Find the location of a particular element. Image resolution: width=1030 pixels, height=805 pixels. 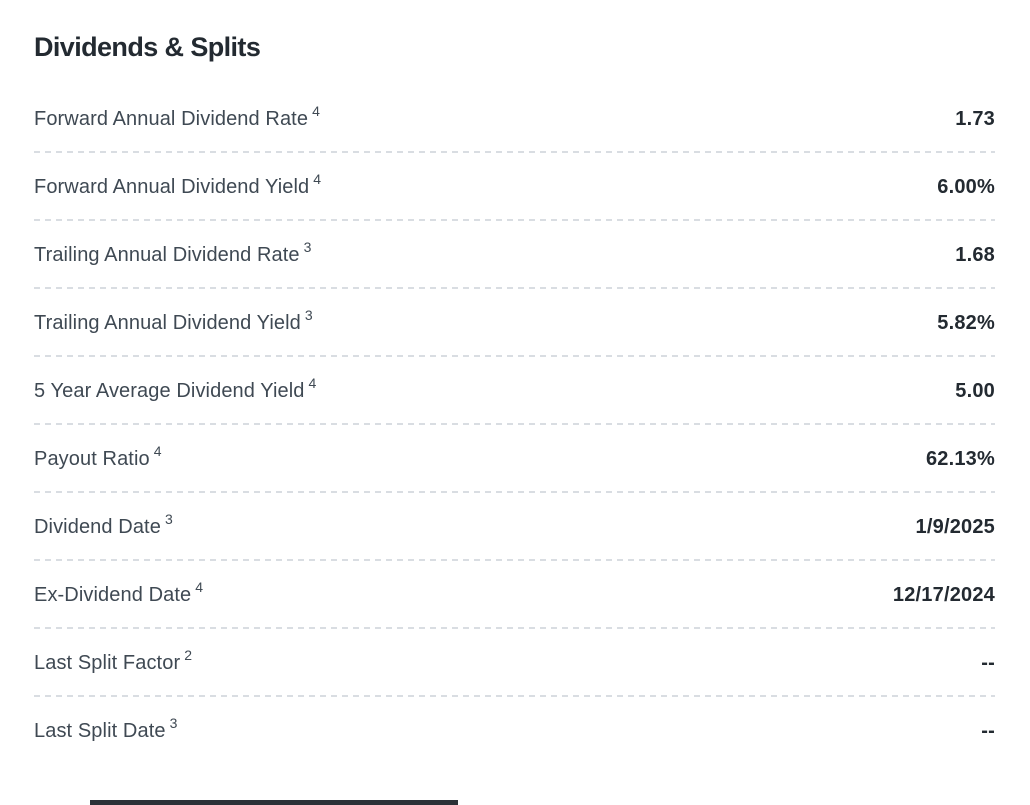

stat-label-text: Forward Annual Dividend Yield is located at coordinates (172, 186).